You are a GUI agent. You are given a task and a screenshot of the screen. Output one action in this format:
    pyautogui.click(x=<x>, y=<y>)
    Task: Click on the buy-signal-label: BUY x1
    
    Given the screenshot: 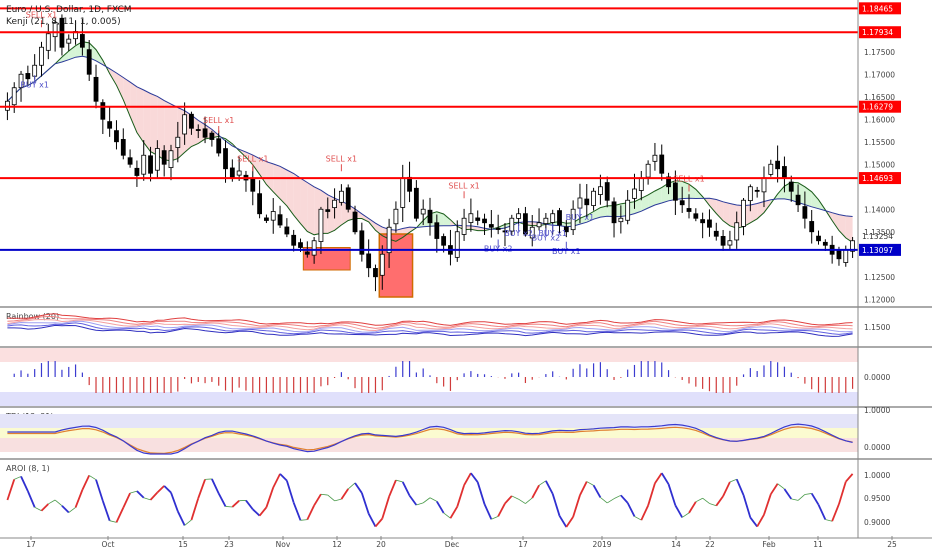 What is the action you would take?
    pyautogui.click(x=566, y=251)
    